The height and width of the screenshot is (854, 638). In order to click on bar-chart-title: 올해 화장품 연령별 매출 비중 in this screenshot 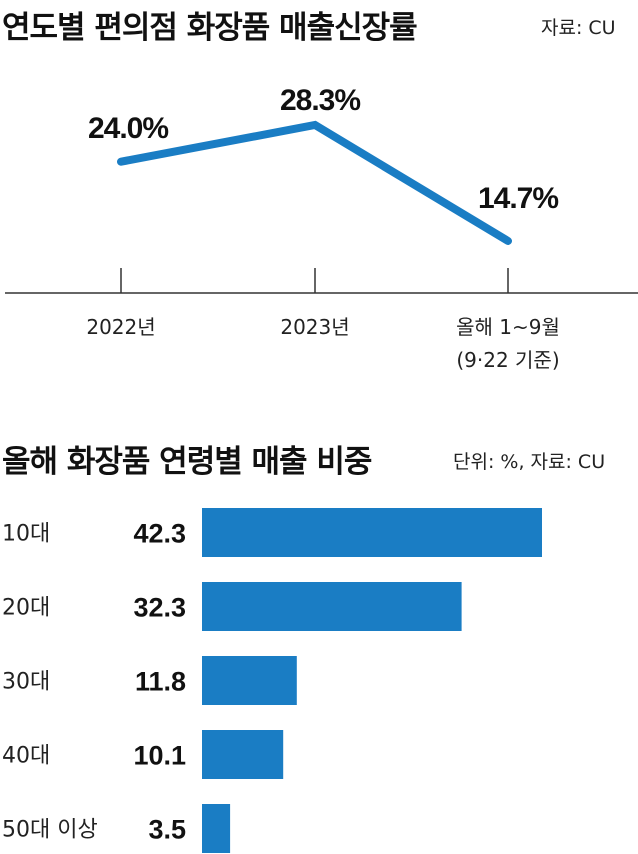, I will do `click(187, 462)`.